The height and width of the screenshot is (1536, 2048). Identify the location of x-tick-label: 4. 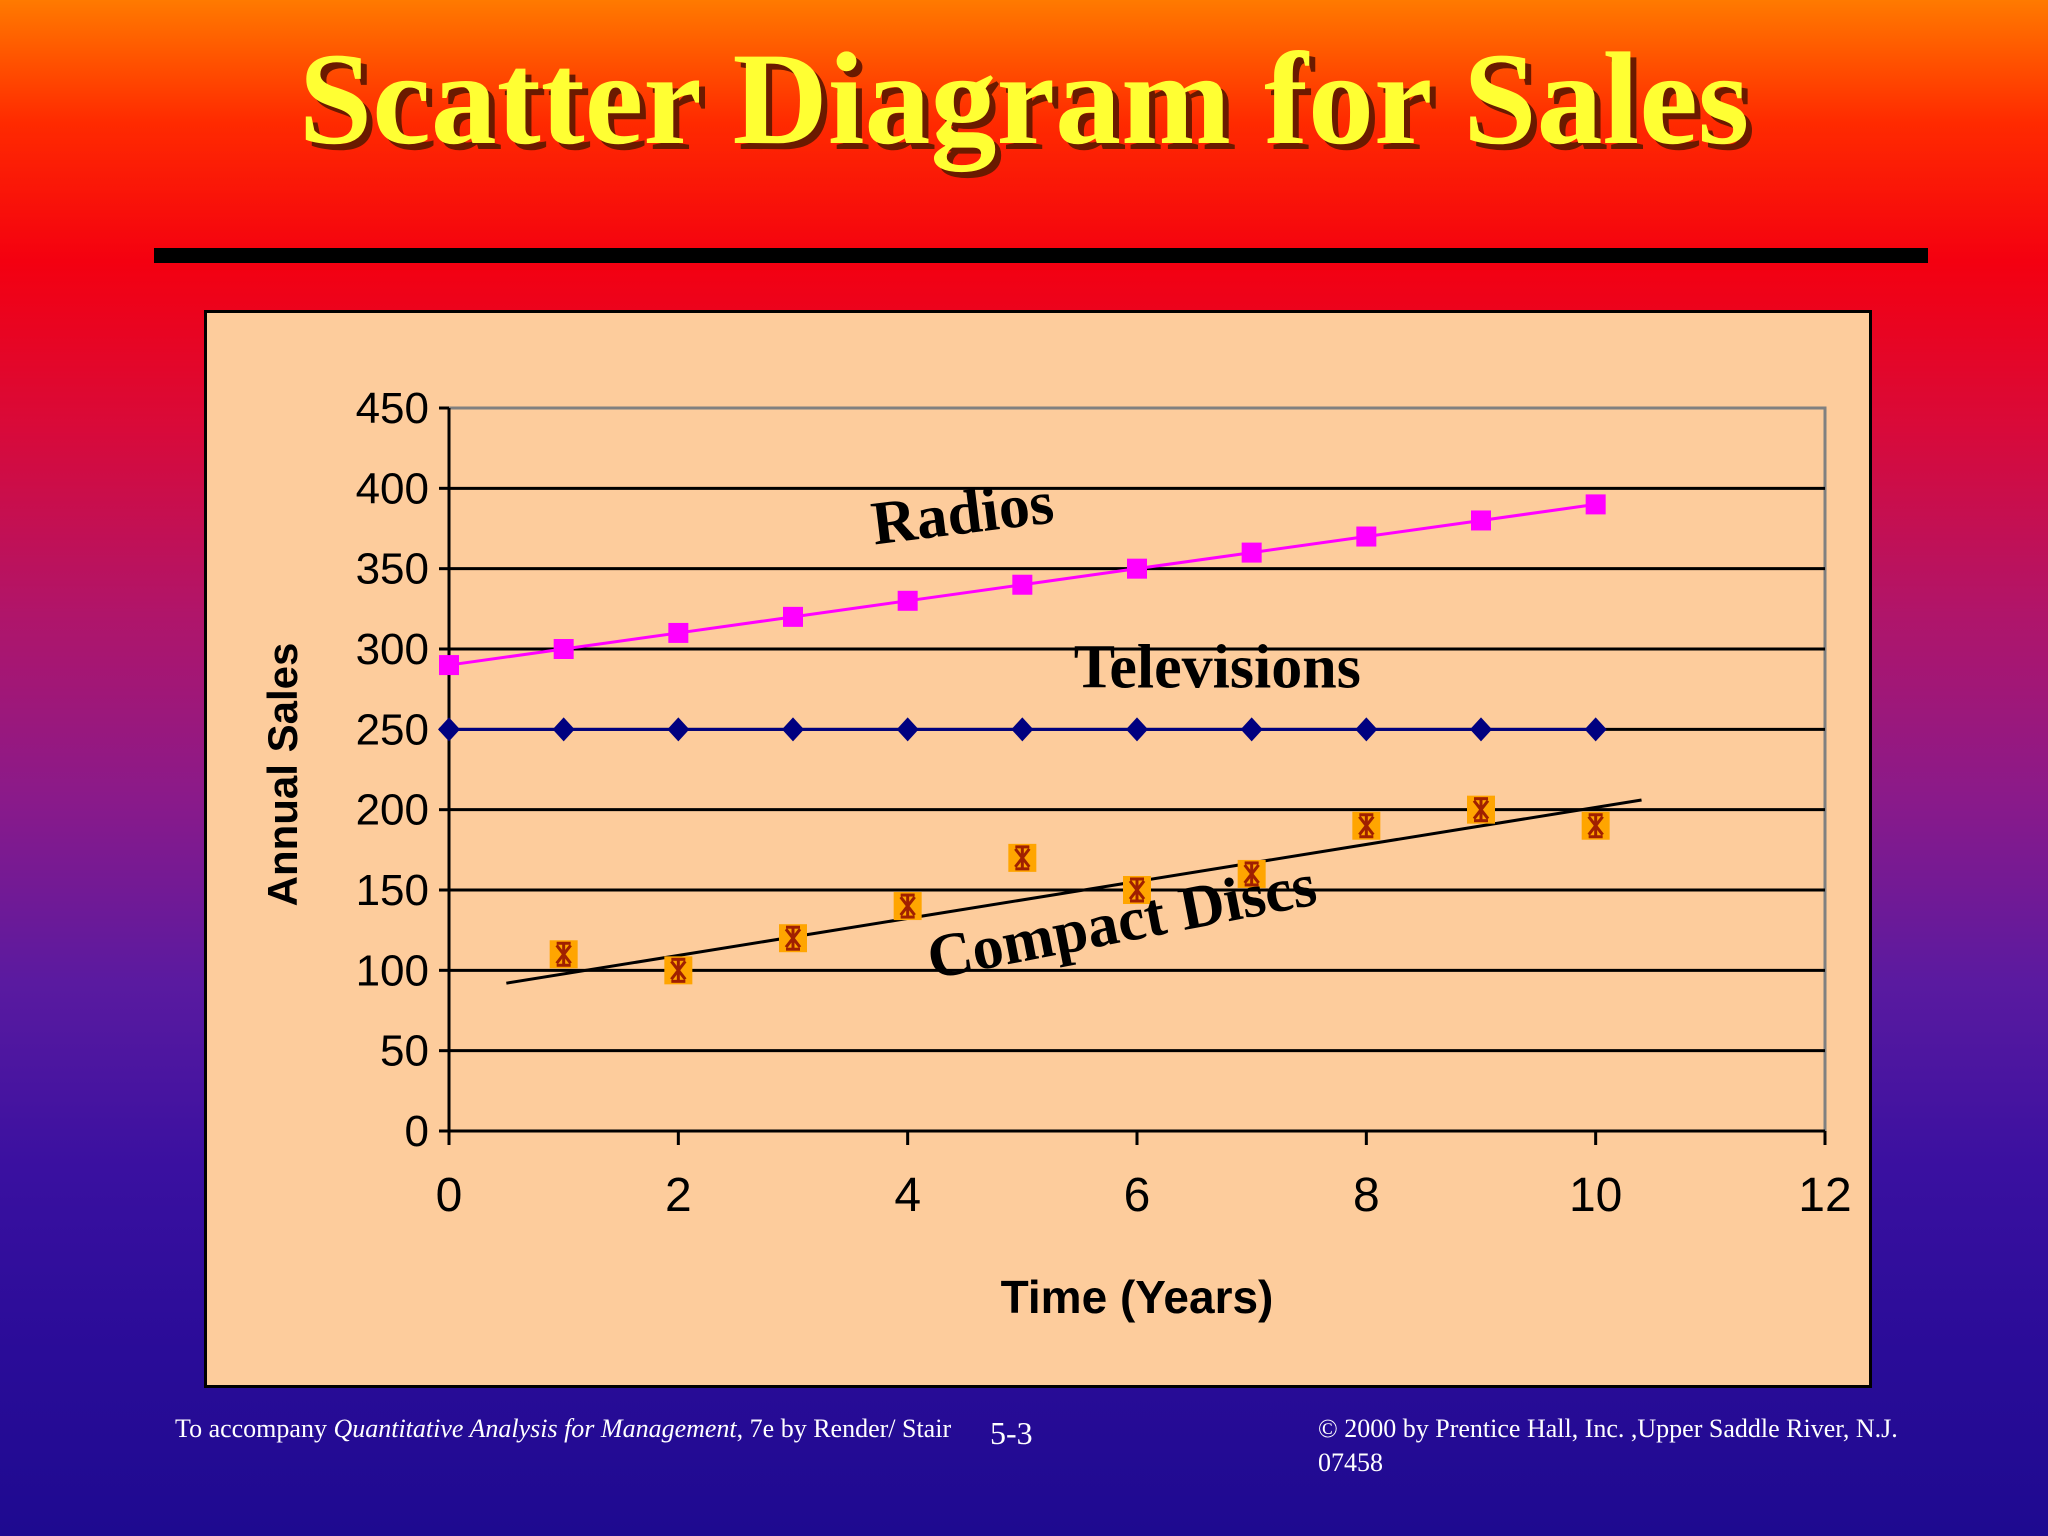
(907, 1195).